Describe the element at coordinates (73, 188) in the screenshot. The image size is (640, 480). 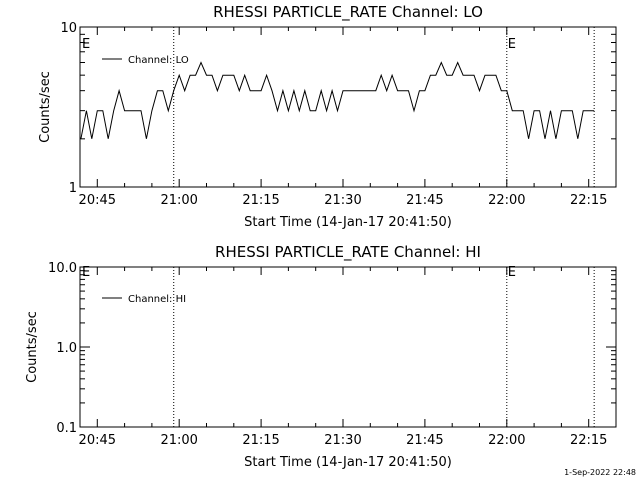
I see `y-tick-label: 1` at that location.